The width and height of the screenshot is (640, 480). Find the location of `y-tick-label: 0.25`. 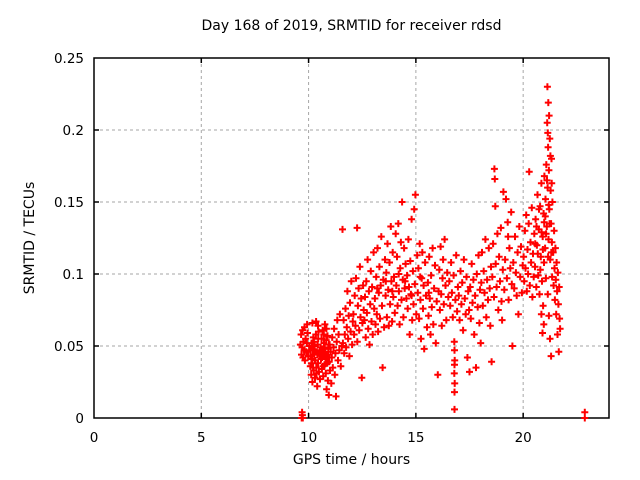

y-tick-label: 0.25 is located at coordinates (69, 59).